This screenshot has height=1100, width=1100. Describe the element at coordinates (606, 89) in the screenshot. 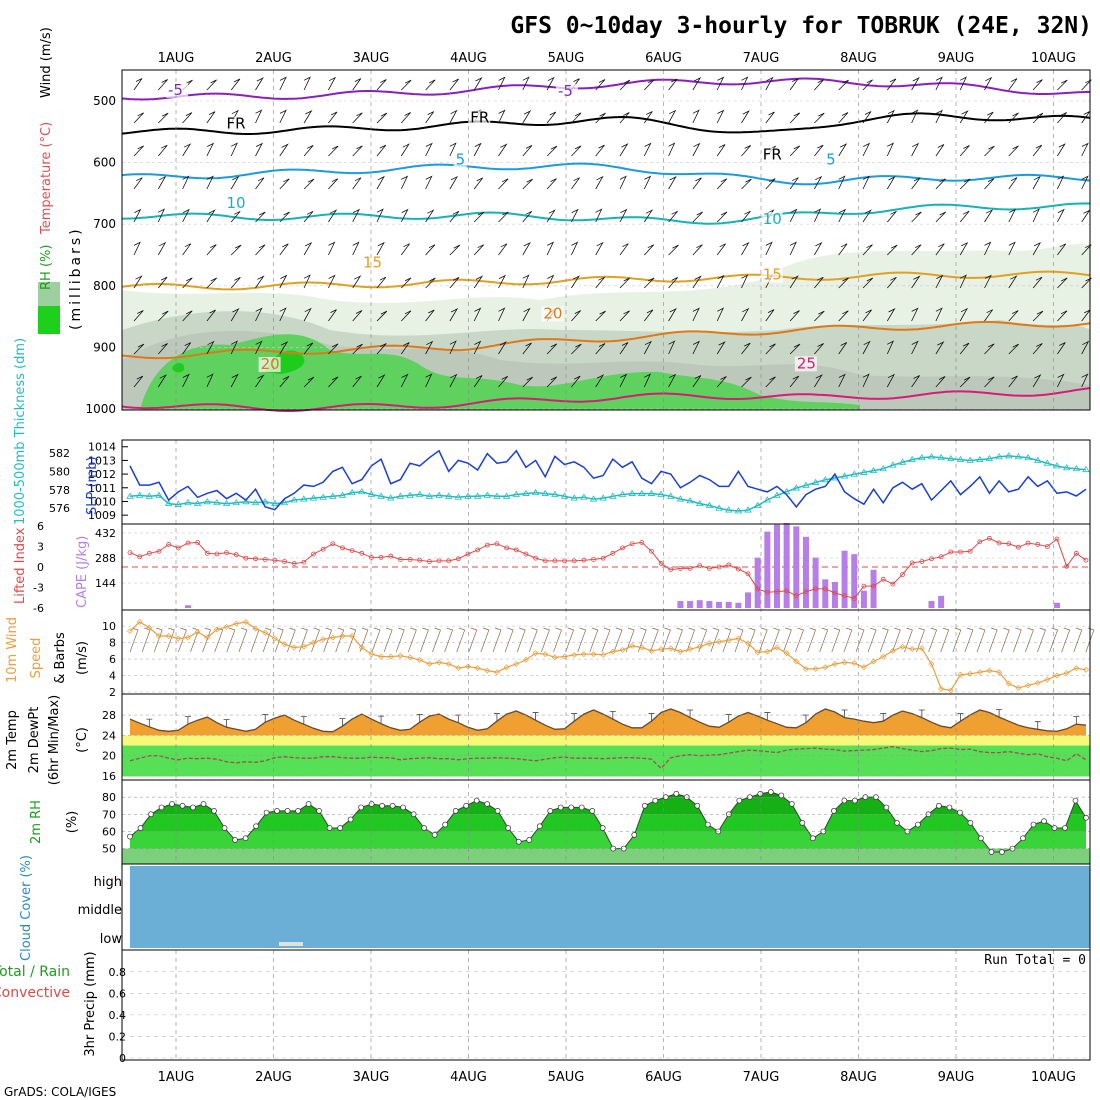

I see `contour-minus5` at that location.